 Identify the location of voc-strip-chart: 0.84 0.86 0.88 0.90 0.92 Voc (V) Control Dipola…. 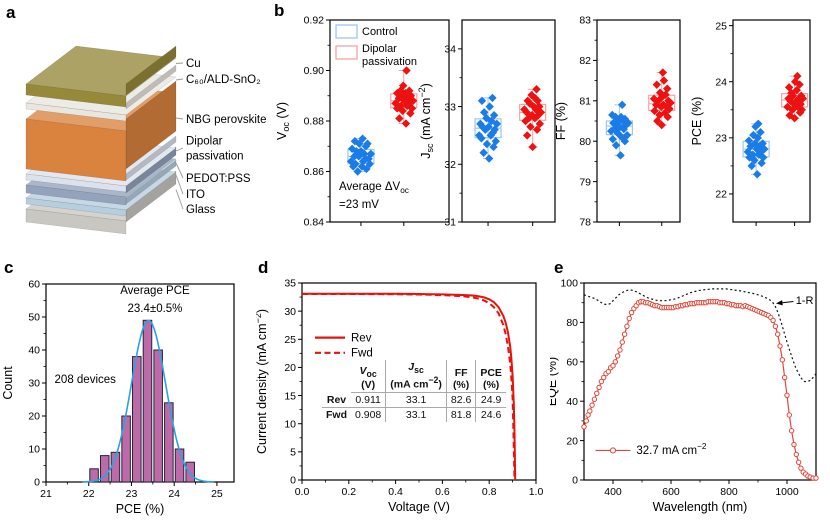
(362, 122).